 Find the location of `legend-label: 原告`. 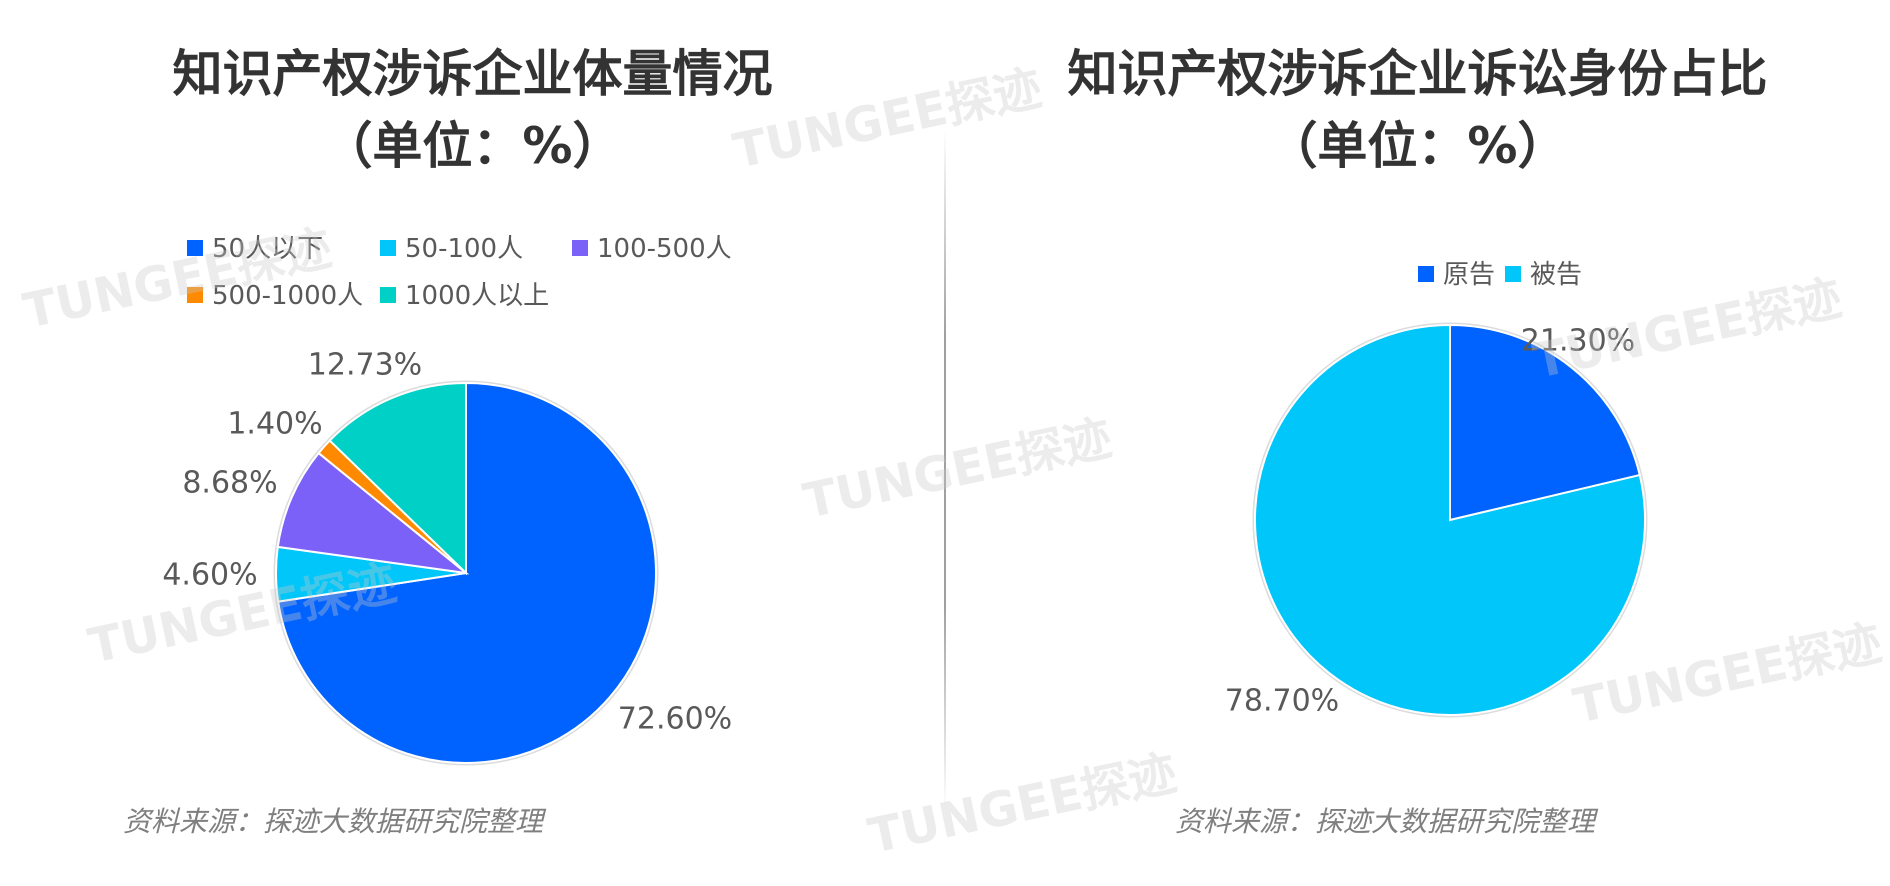

legend-label: 原告 is located at coordinates (1469, 275).